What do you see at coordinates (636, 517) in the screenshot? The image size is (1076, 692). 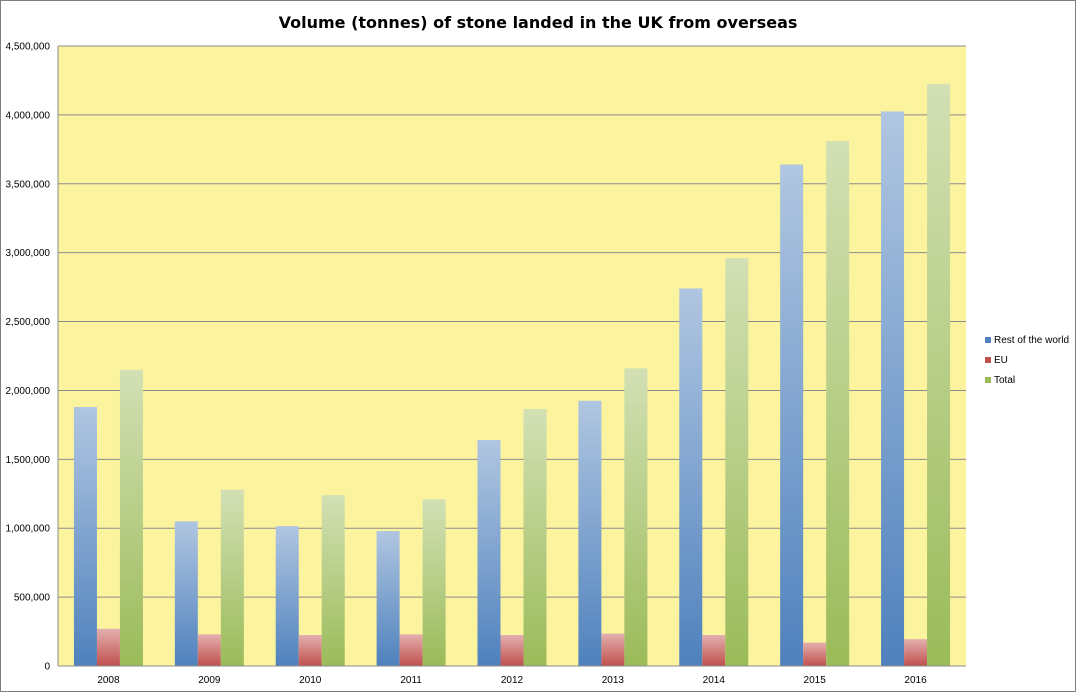 I see `bar-total-2013` at bounding box center [636, 517].